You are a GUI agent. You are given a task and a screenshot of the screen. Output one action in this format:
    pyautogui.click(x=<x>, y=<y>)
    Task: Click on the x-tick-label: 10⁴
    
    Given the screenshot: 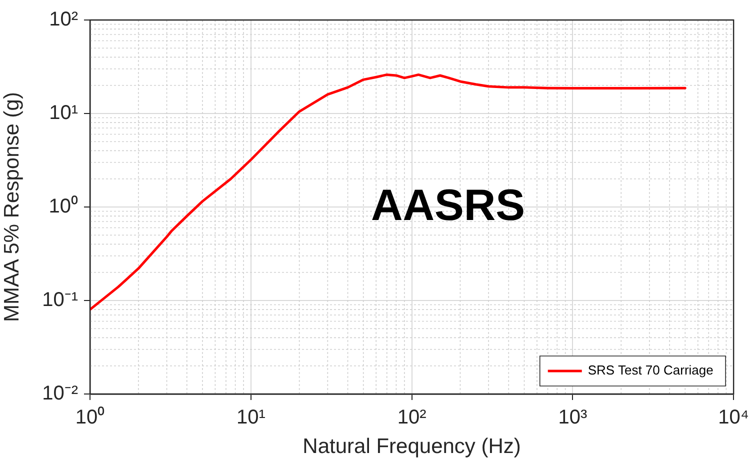 What is the action you would take?
    pyautogui.click(x=733, y=417)
    